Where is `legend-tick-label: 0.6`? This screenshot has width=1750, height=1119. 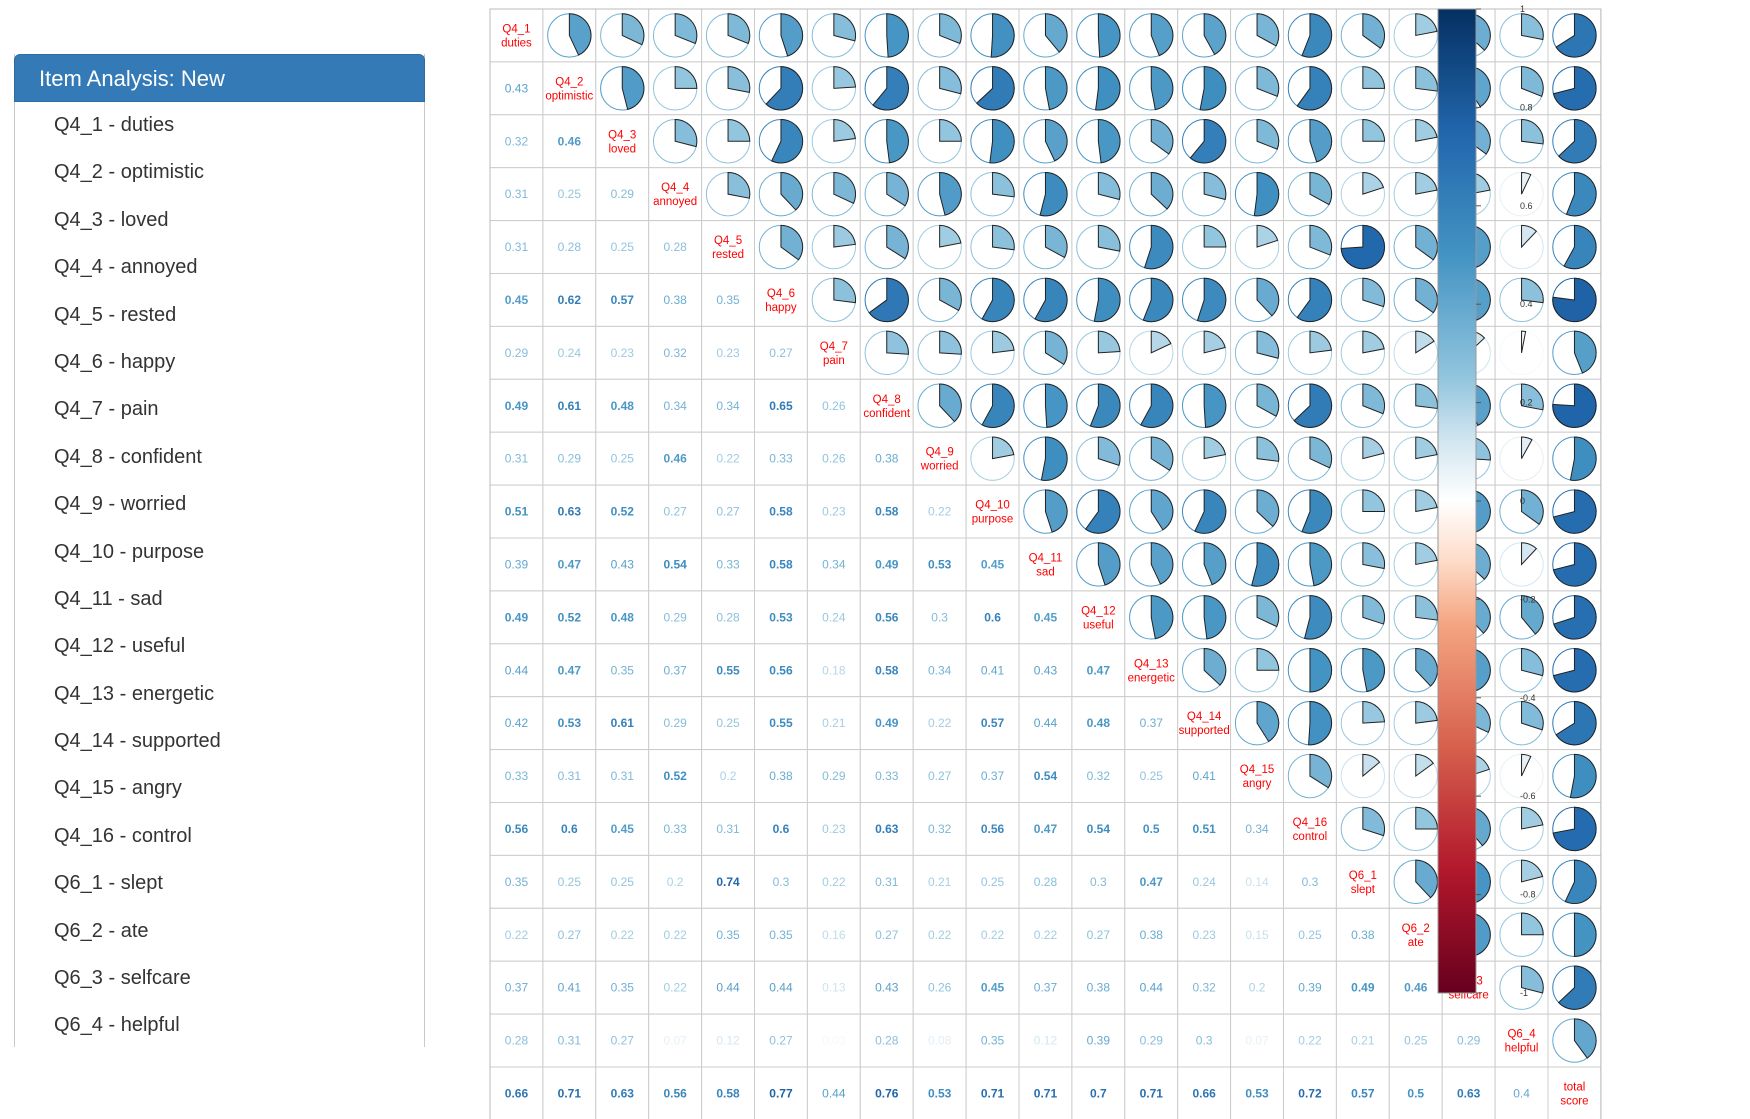 legend-tick-label: 0.6 is located at coordinates (1526, 206).